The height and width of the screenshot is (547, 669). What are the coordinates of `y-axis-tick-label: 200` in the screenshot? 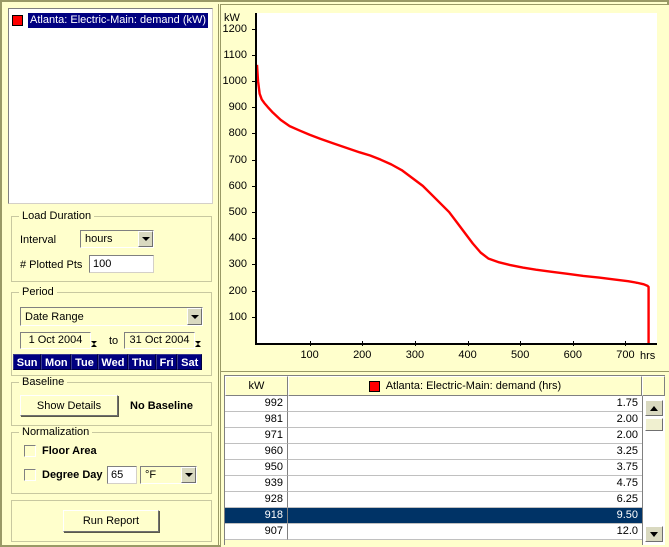 It's located at (237, 290).